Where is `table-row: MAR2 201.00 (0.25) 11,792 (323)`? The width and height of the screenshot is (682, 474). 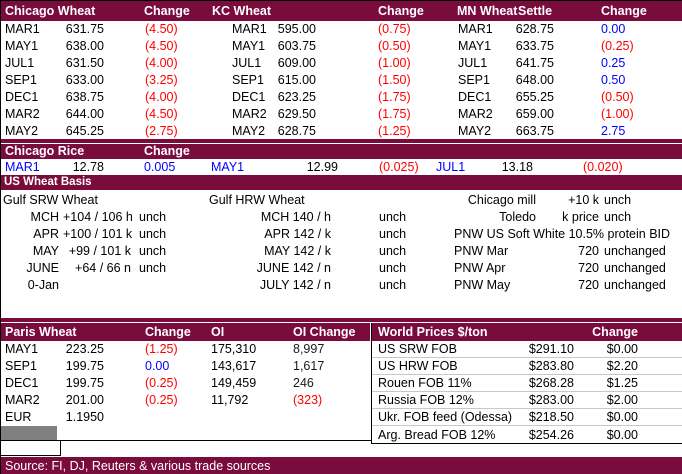
table-row: MAR2 201.00 (0.25) 11,792 (323) is located at coordinates (185, 400).